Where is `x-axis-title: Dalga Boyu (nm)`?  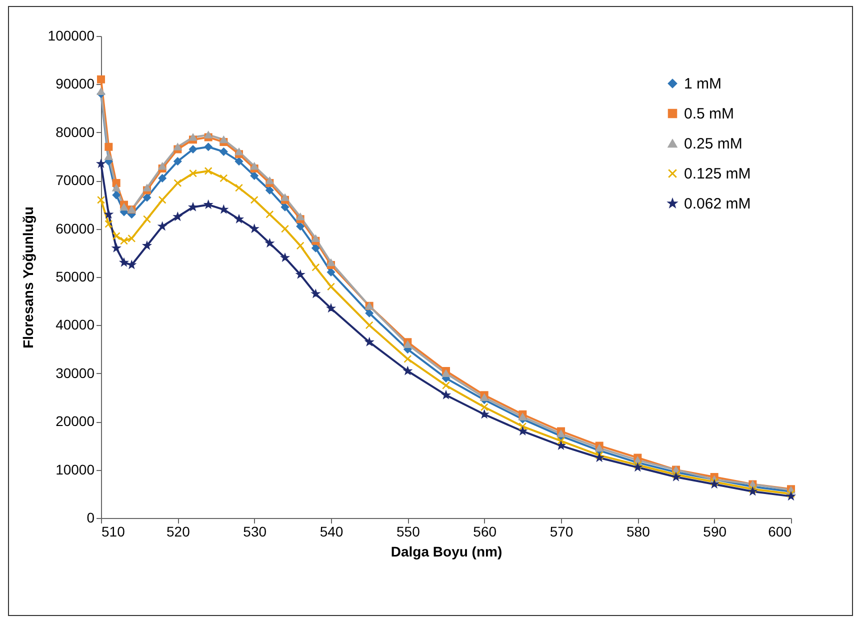 x-axis-title: Dalga Boyu (nm) is located at coordinates (446, 552).